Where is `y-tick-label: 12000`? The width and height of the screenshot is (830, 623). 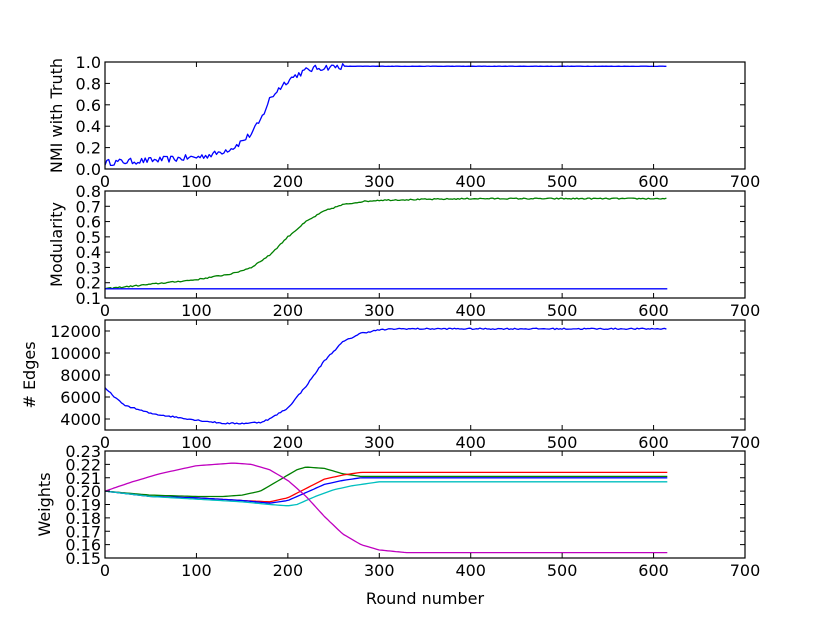 y-tick-label: 12000 is located at coordinates (75, 331).